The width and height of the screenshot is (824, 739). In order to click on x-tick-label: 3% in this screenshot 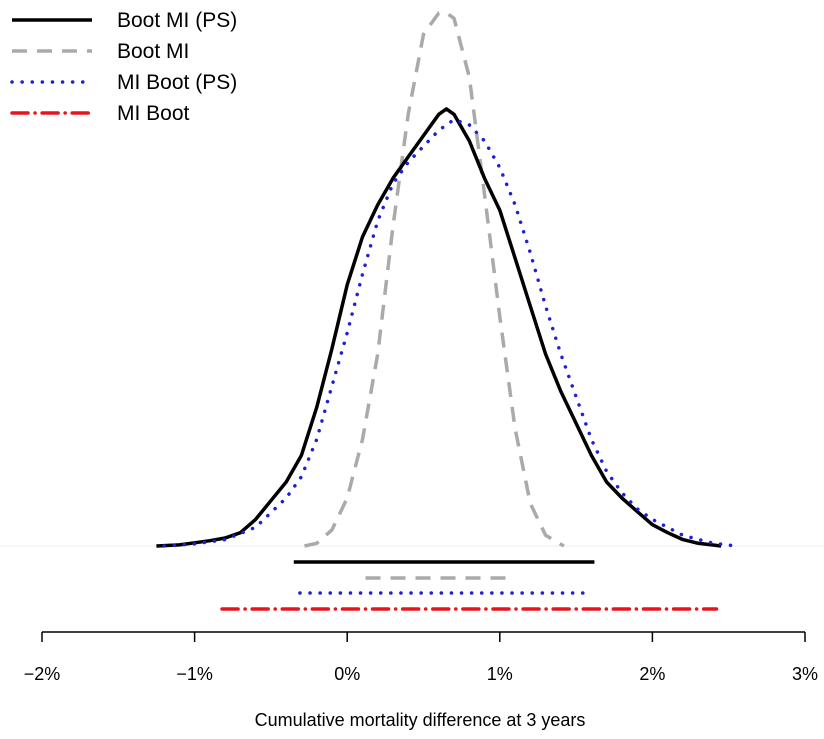, I will do `click(805, 674)`.